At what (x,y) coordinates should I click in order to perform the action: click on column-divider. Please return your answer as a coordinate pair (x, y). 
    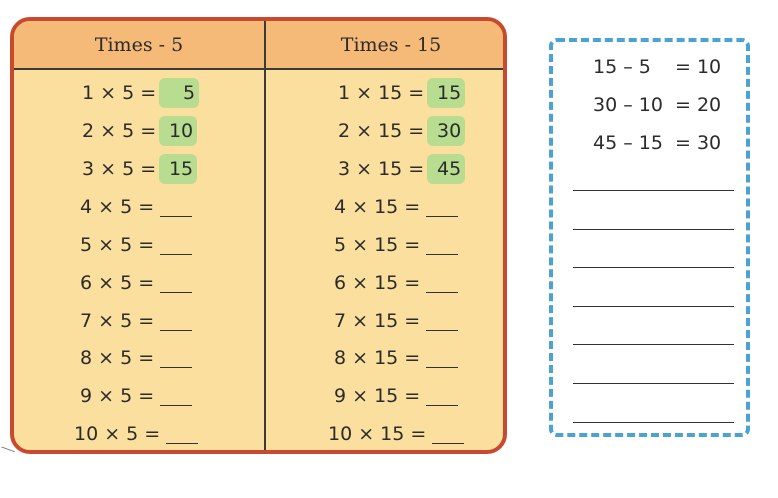
    Looking at the image, I should click on (265, 235).